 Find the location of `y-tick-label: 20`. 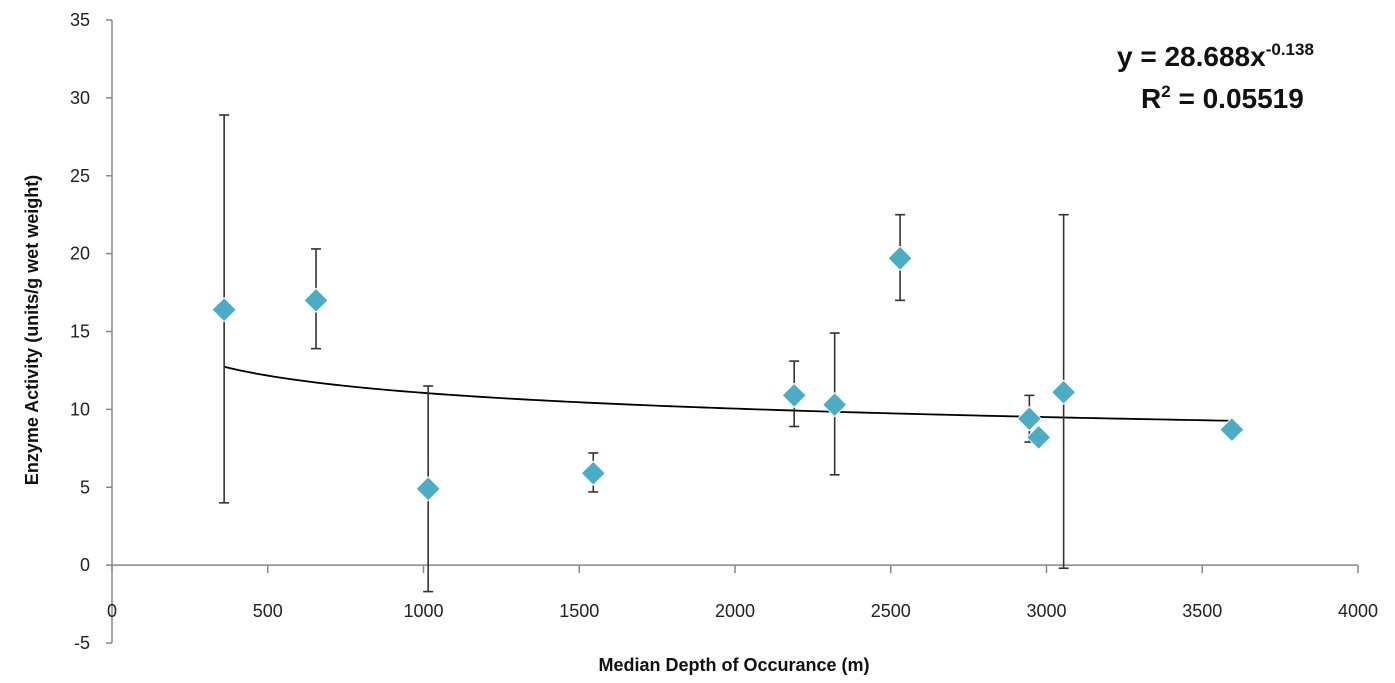

y-tick-label: 20 is located at coordinates (80, 254).